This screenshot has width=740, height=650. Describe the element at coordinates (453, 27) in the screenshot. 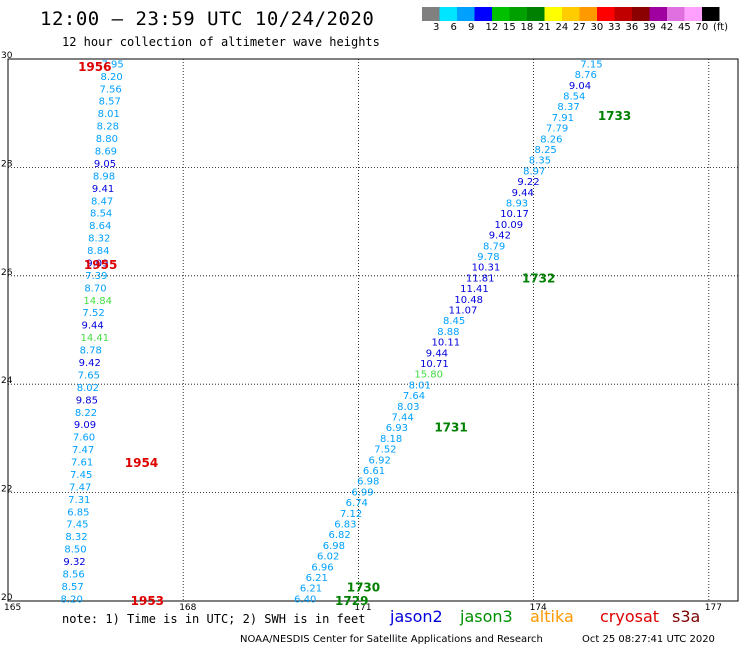

I see `color-scale-label: 6` at that location.